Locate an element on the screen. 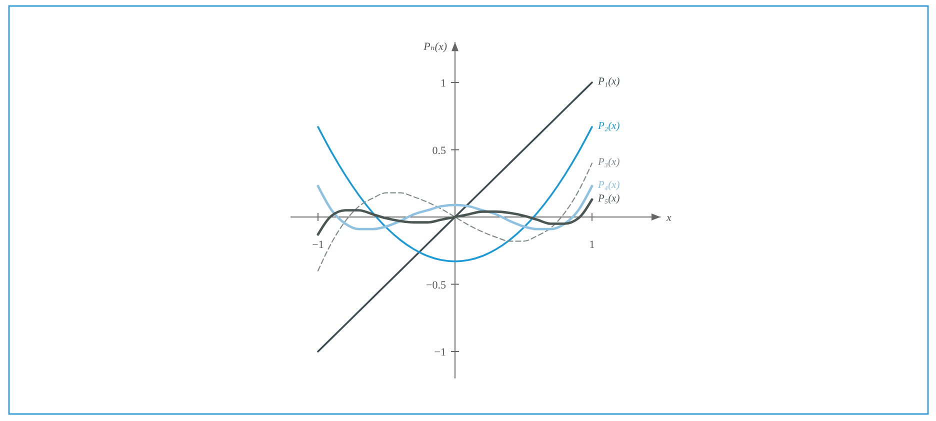 This screenshot has height=421, width=936. series-label: P₃(x) is located at coordinates (608, 162).